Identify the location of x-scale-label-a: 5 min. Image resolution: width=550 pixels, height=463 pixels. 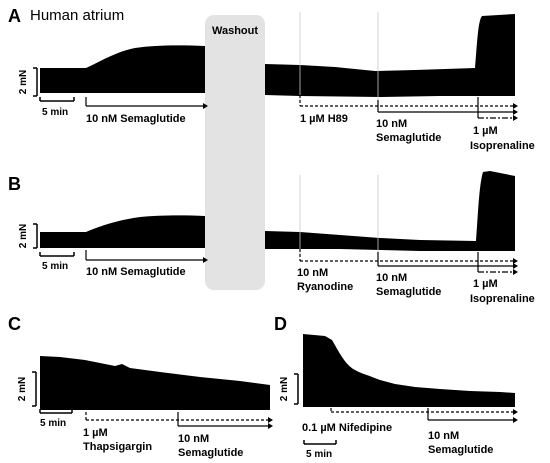
(55, 112).